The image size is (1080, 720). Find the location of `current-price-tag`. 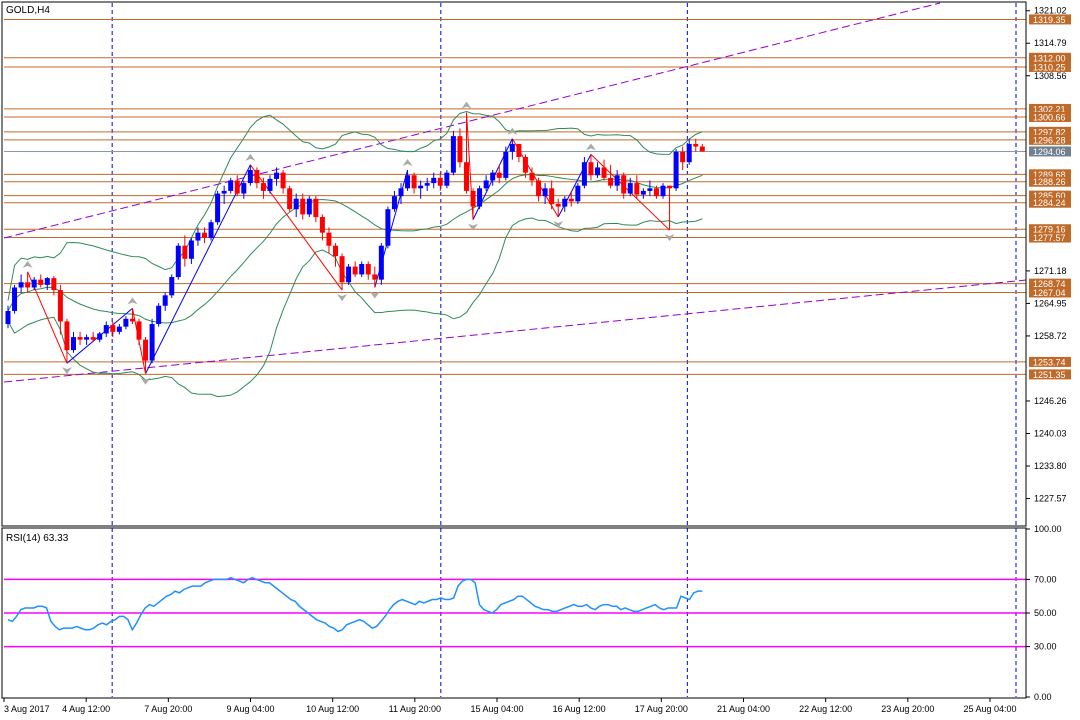

current-price-tag is located at coordinates (1050, 151).